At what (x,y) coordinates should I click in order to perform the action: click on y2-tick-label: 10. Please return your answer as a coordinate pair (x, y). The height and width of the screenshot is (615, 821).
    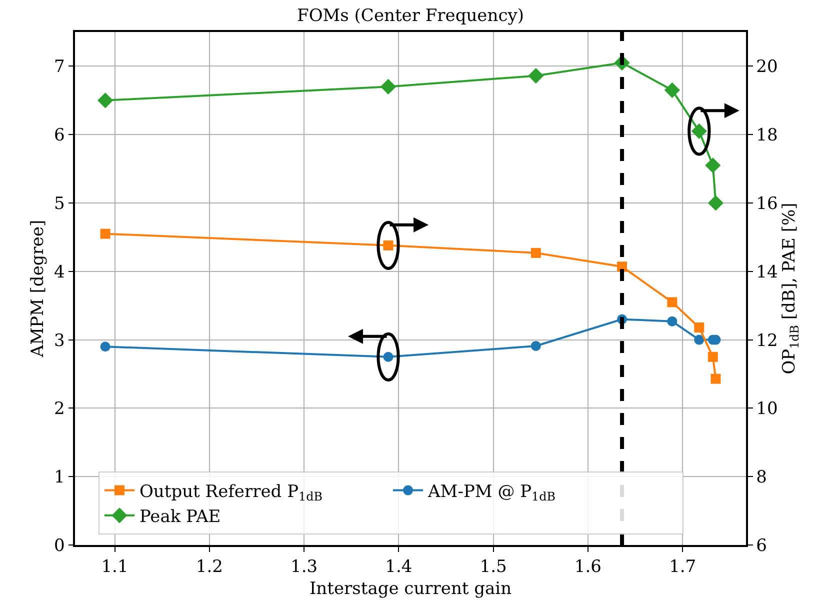
    Looking at the image, I should click on (767, 409).